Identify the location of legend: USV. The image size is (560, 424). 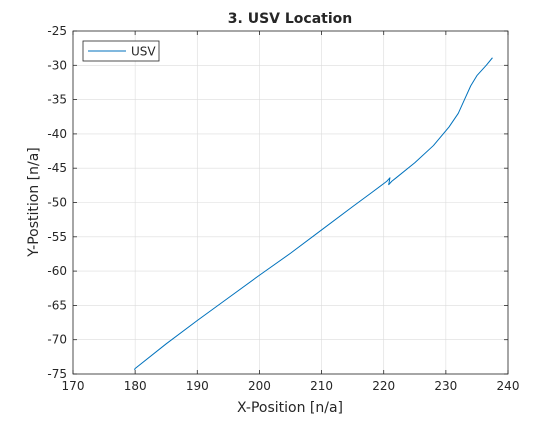
(121, 51).